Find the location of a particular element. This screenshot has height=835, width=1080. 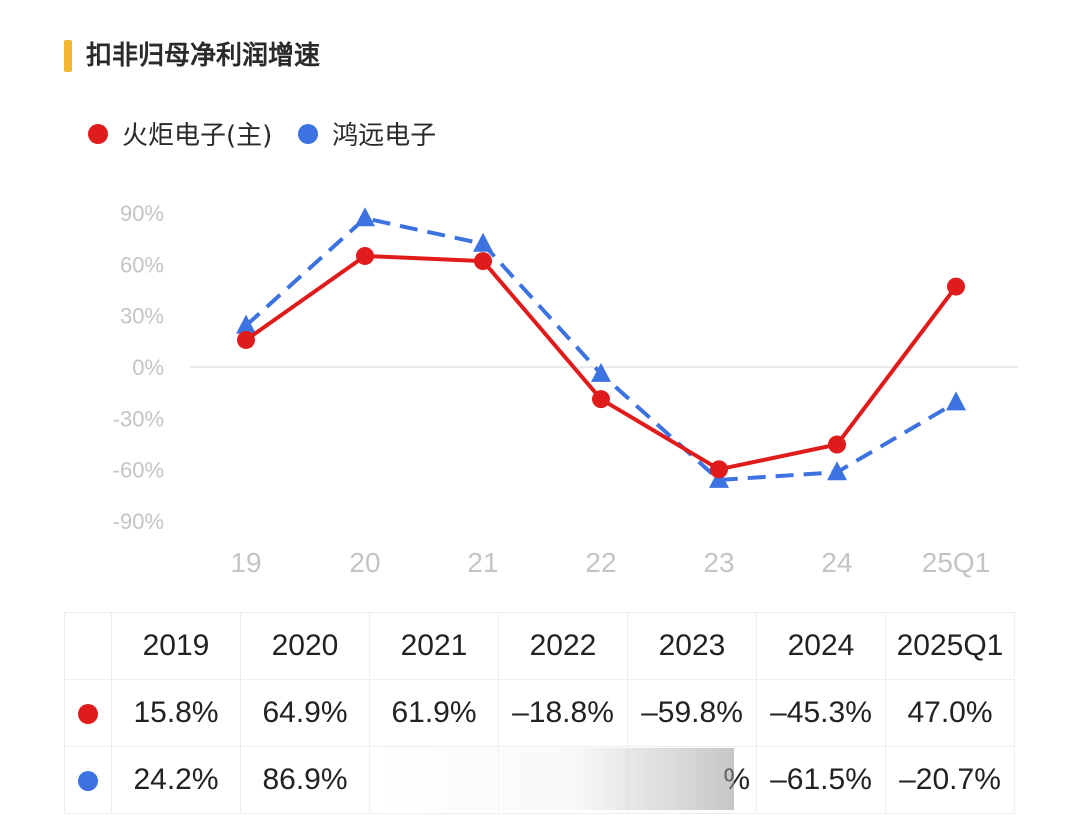

table-cell: –18.8% is located at coordinates (563, 713).